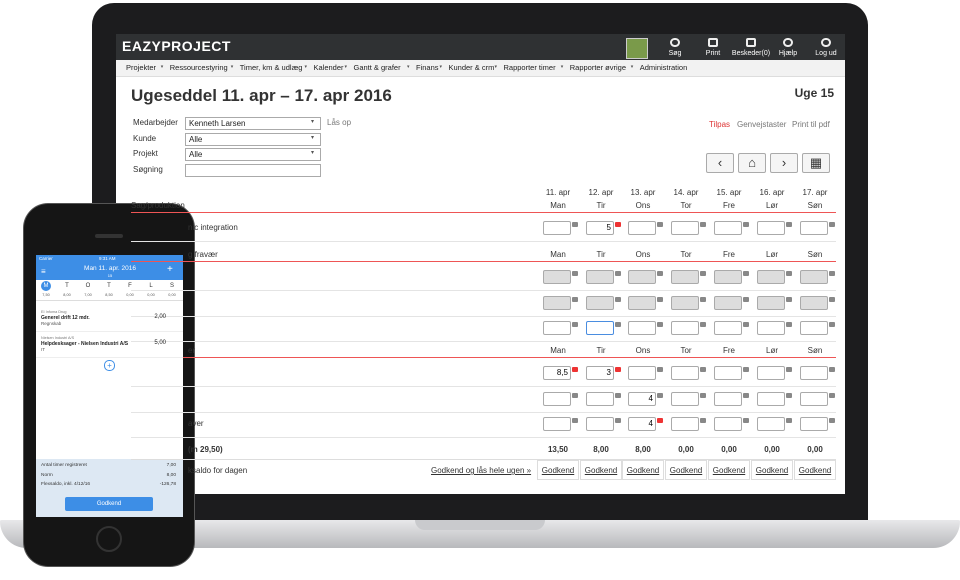 This screenshot has width=960, height=580. What do you see at coordinates (713, 53) in the screenshot?
I see `icon-label: Print` at bounding box center [713, 53].